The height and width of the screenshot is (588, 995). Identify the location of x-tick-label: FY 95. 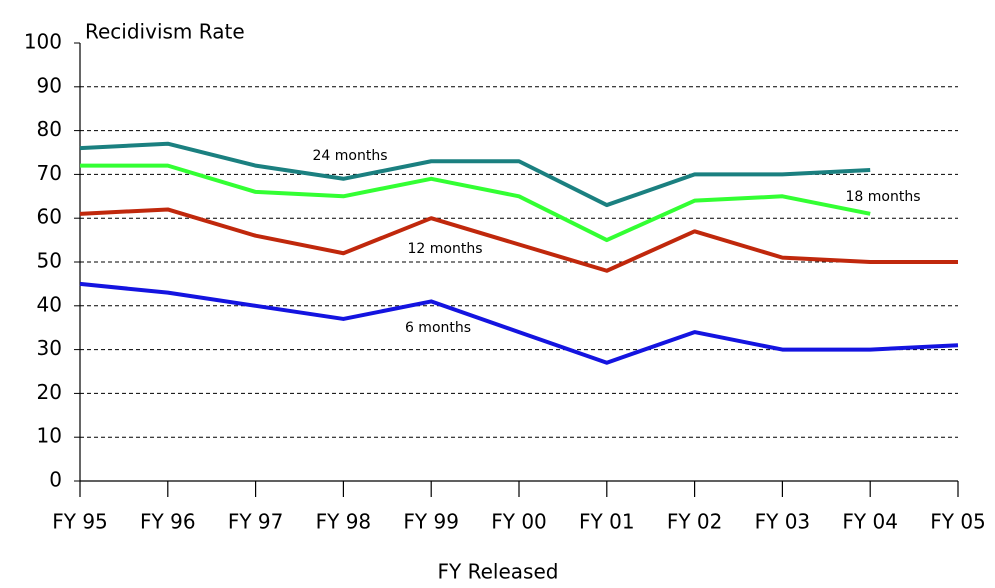
(80, 522).